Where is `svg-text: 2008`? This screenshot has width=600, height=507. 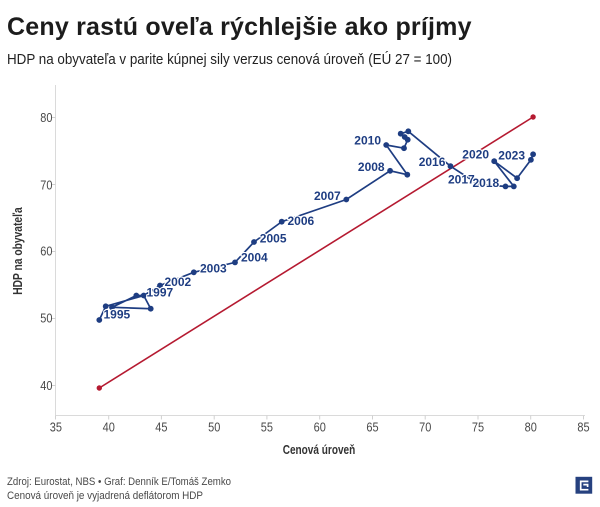 svg-text: 2008 is located at coordinates (371, 167).